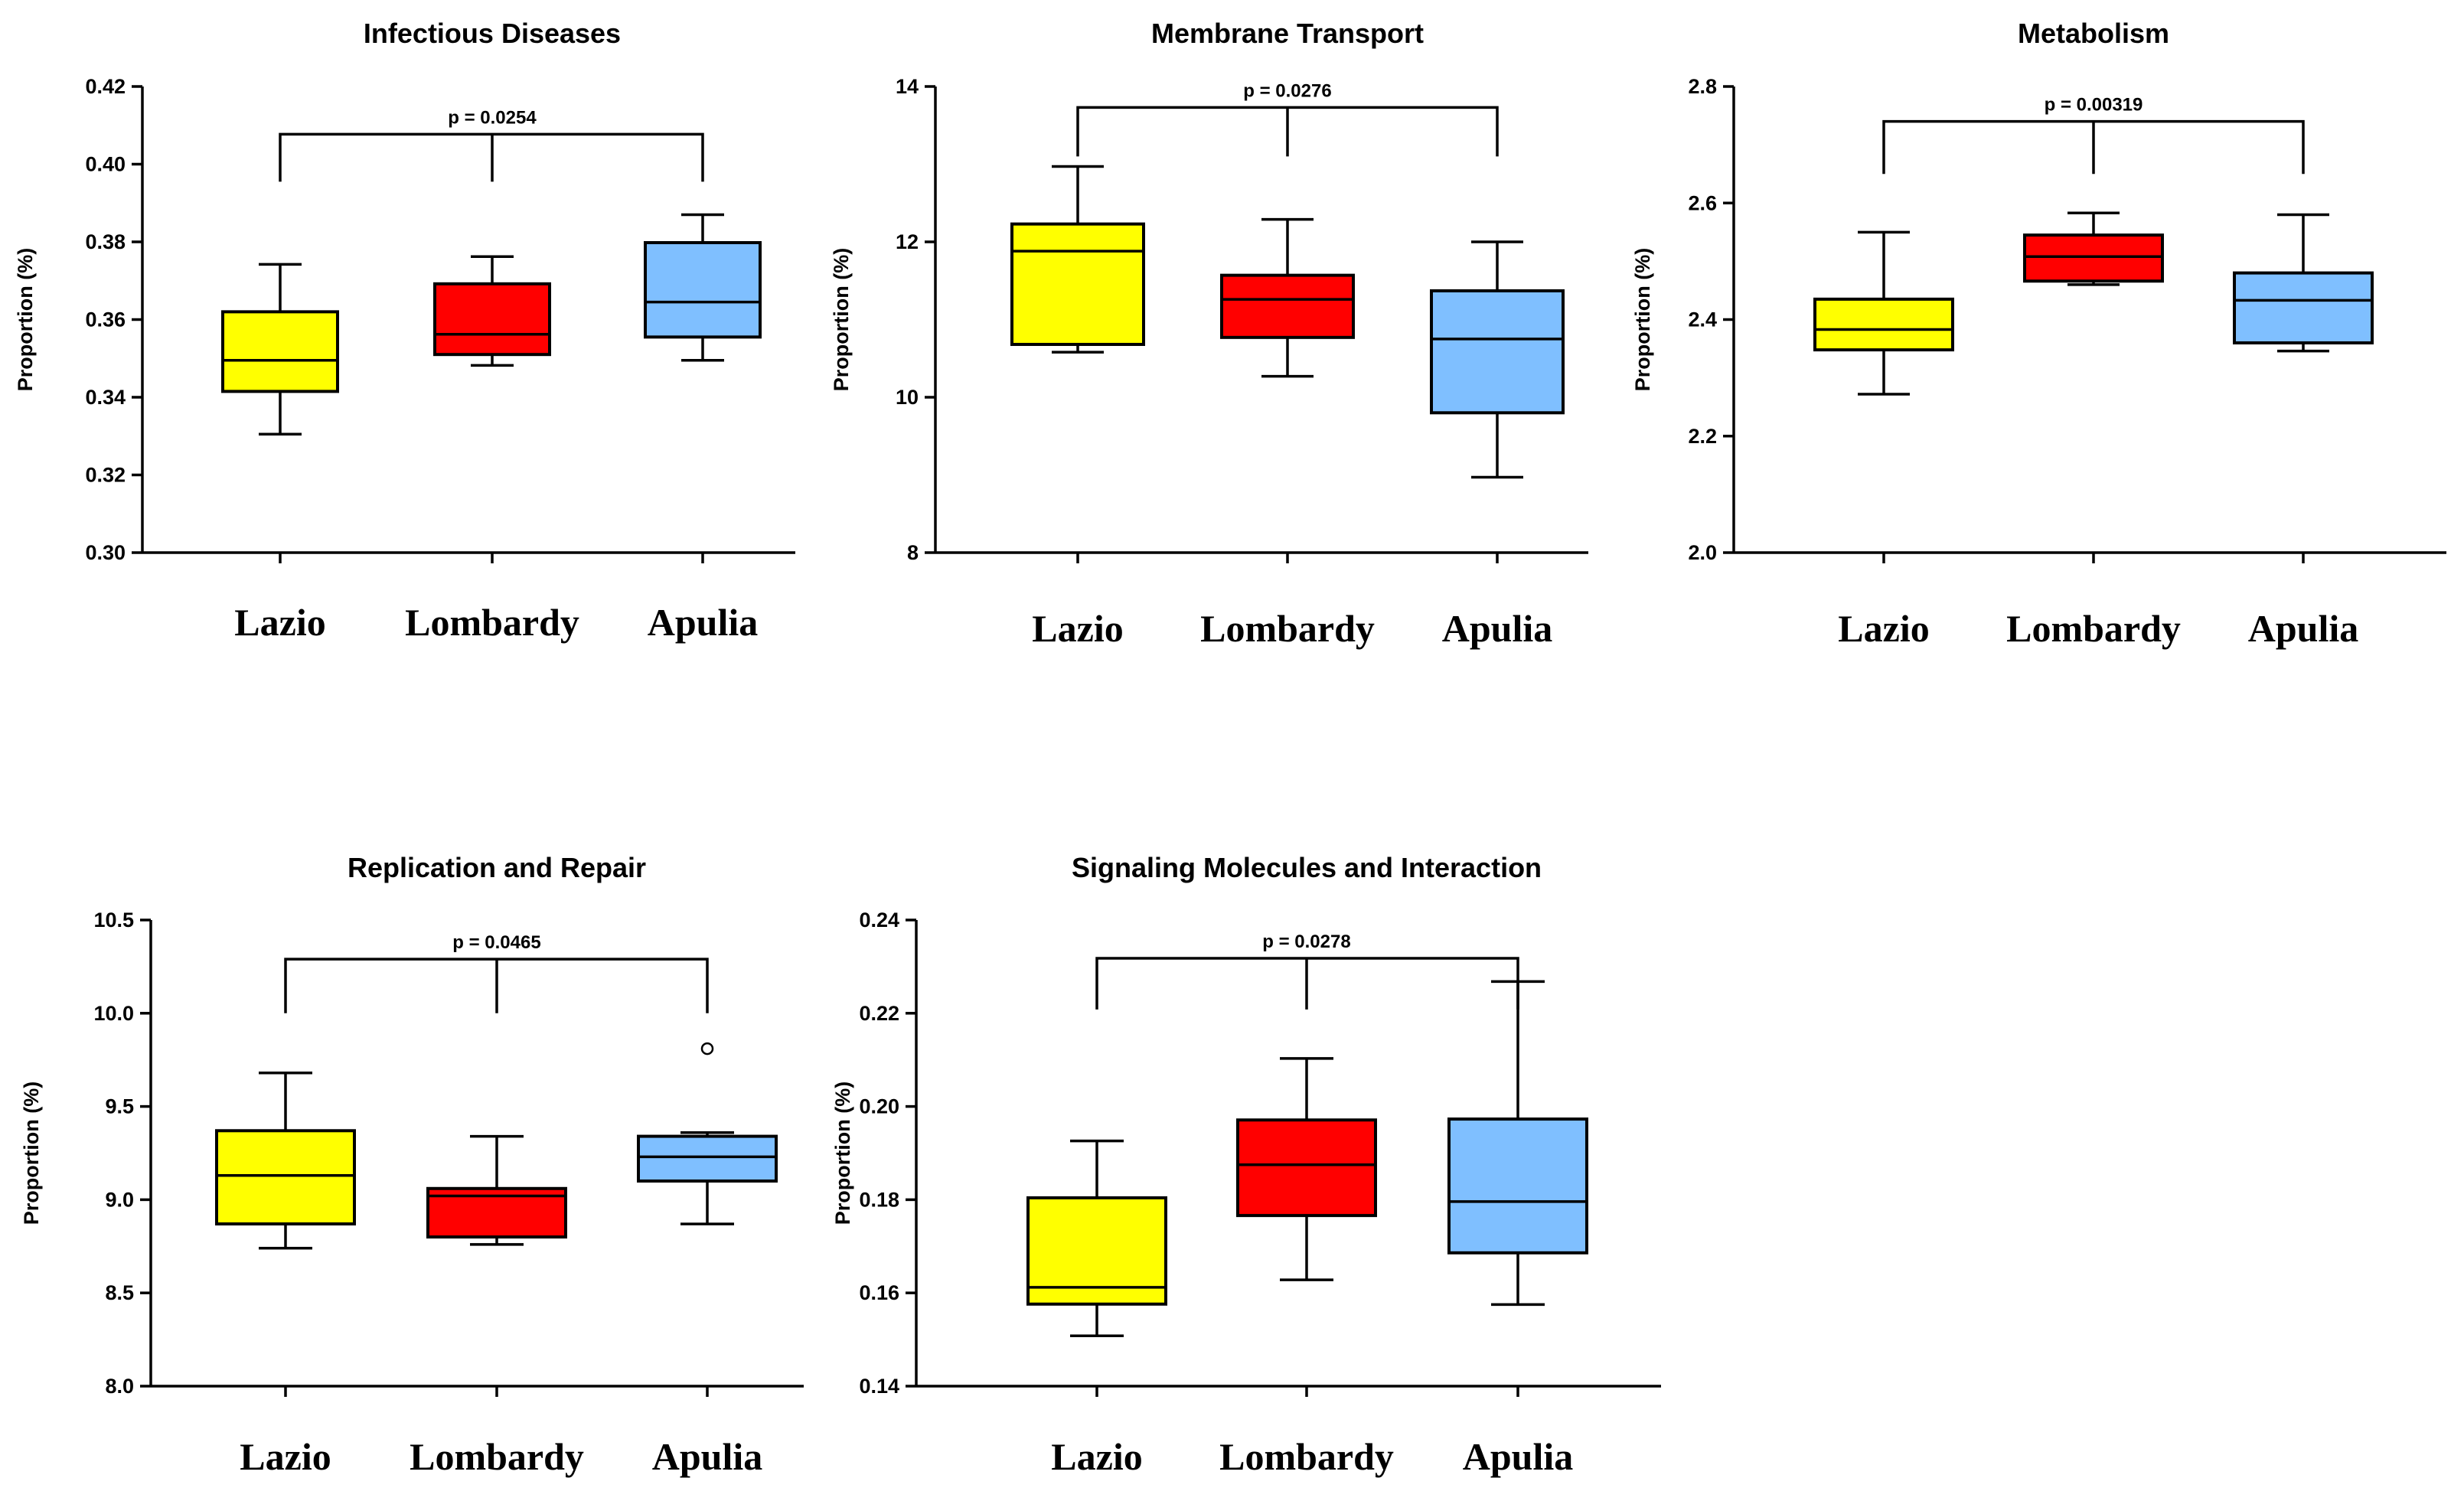 Image resolution: width=2464 pixels, height=1491 pixels. I want to click on y-tick-label: 2.4, so click(1702, 319).